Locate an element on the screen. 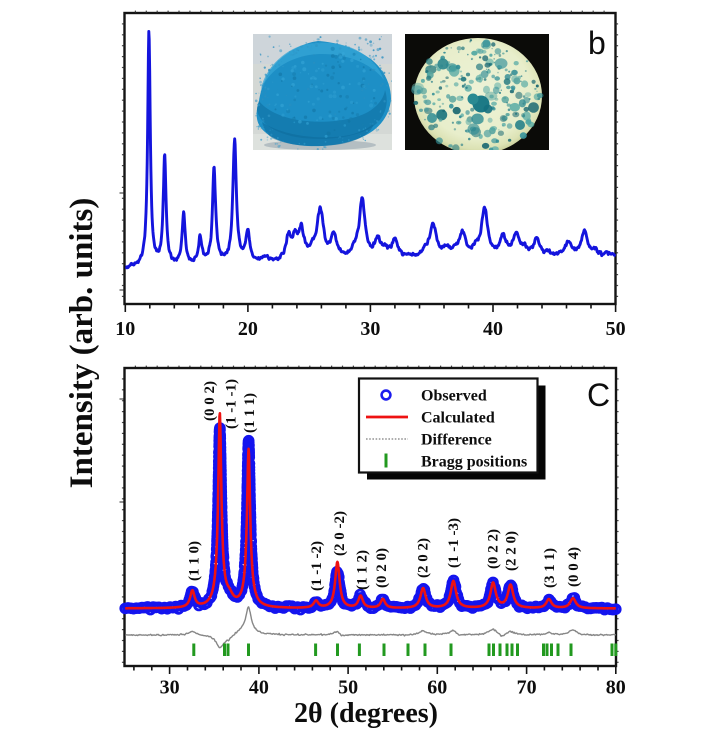  svg-text: 80 is located at coordinates (616, 688).